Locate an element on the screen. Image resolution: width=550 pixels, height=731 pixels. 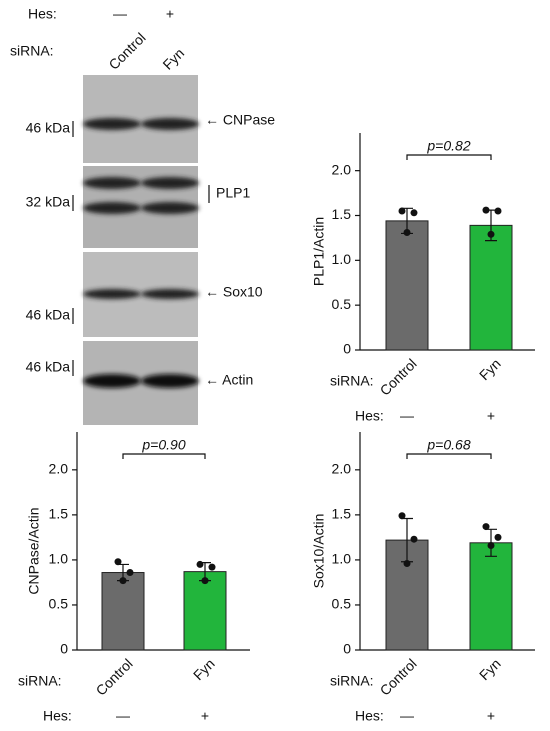
blot-panels is located at coordinates (141, 250).